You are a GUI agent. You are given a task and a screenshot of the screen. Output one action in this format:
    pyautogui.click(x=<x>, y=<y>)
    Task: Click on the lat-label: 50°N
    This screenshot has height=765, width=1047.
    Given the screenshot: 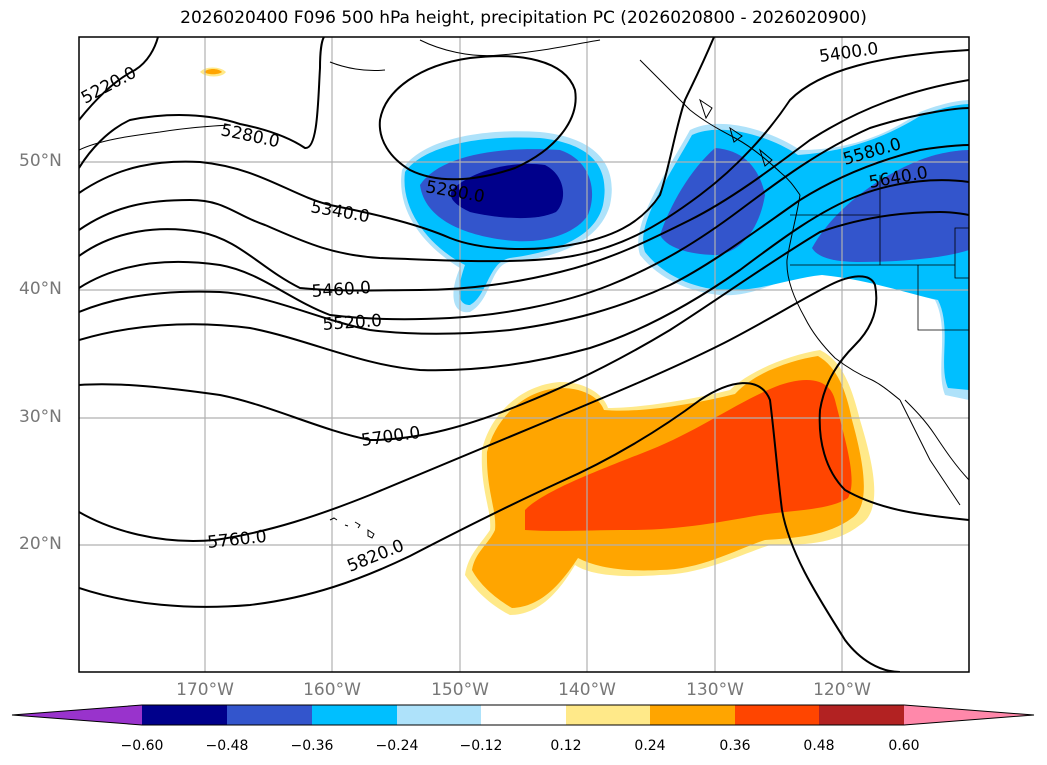 What is the action you would take?
    pyautogui.click(x=40, y=161)
    